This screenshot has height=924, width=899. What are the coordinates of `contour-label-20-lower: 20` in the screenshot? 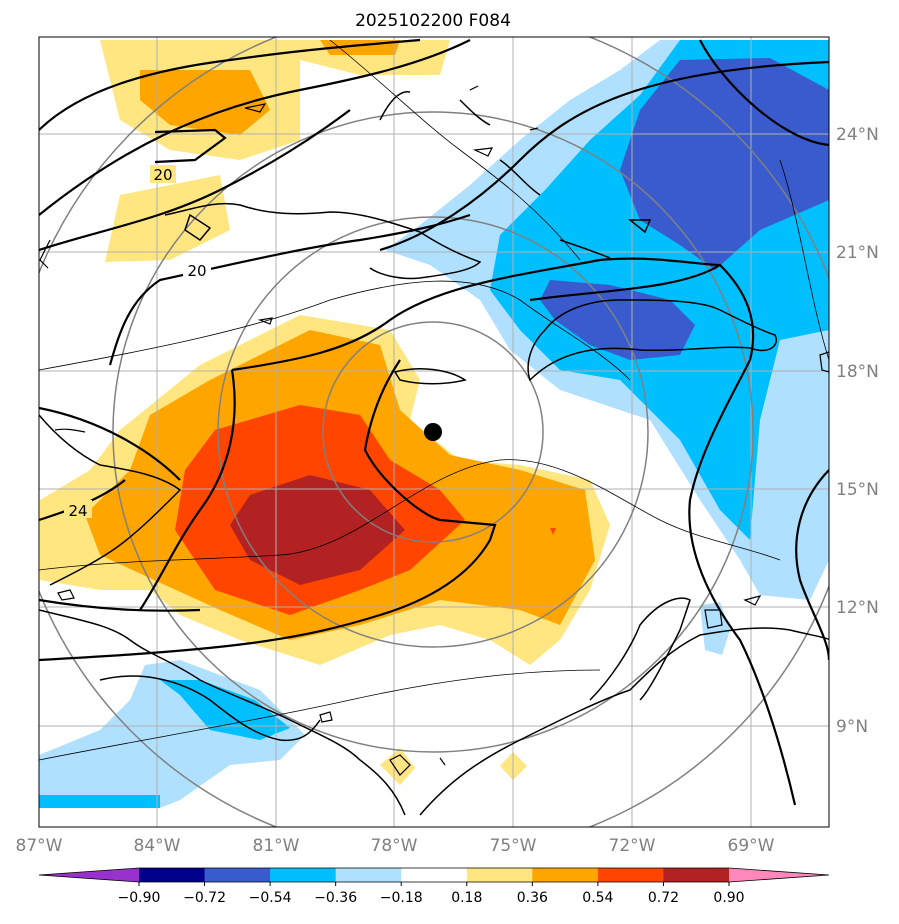 It's located at (196, 271).